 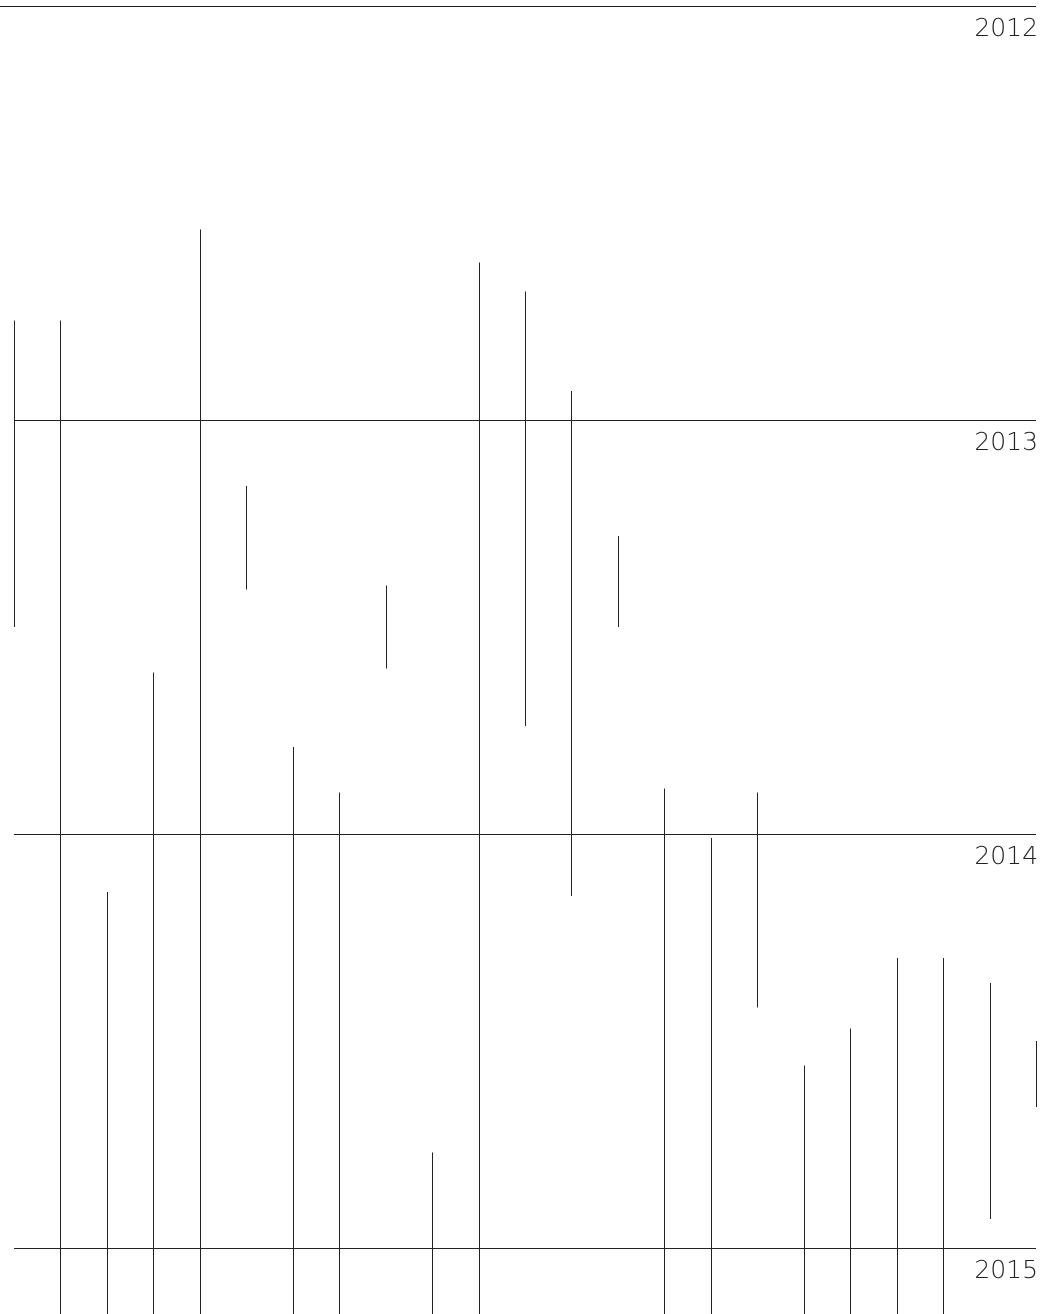 I want to click on year-label: 2013, so click(x=1006, y=441).